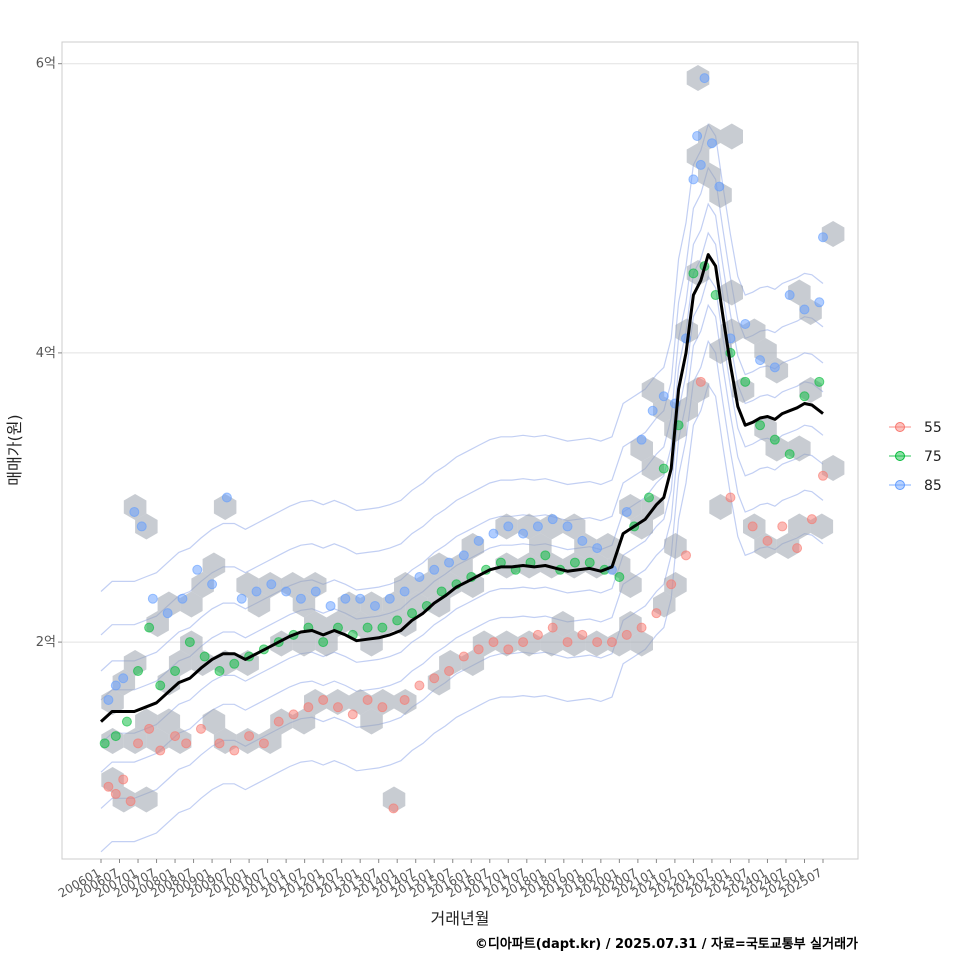  I want to click on y-tick-label: 2억, so click(46, 642).